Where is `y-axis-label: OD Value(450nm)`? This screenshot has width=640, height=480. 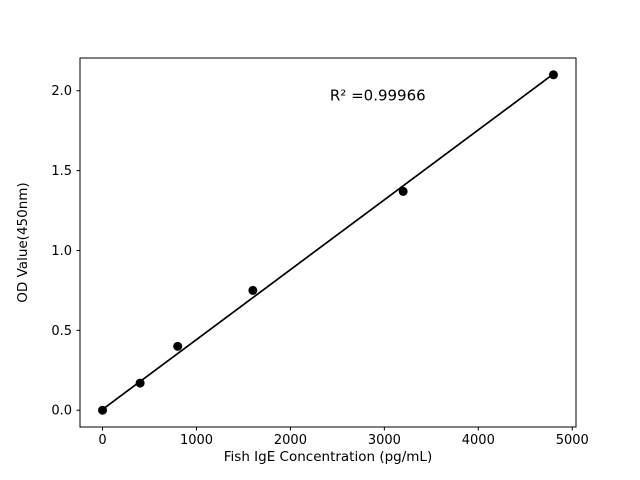
y-axis-label: OD Value(450nm) is located at coordinates (23, 242).